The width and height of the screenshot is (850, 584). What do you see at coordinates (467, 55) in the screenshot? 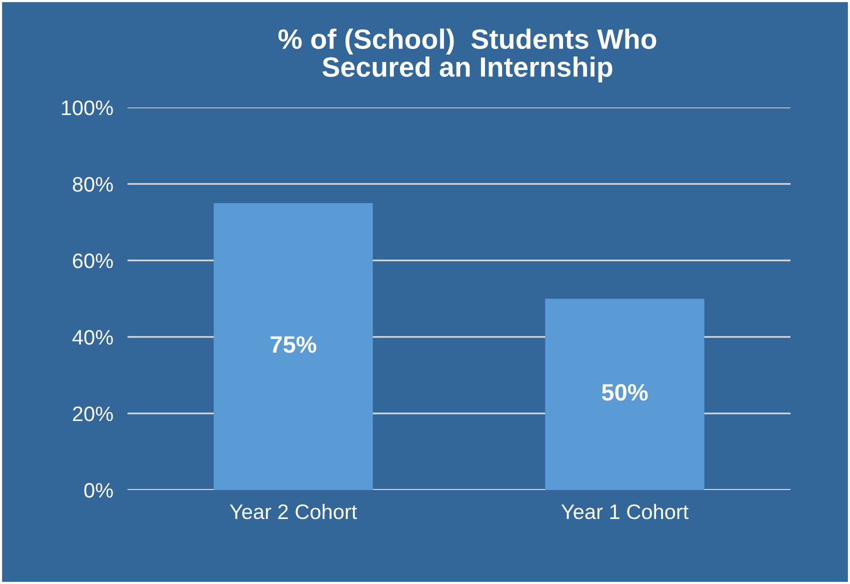
I see `chart-title: % of (School) Students Who Secured an Internship` at bounding box center [467, 55].